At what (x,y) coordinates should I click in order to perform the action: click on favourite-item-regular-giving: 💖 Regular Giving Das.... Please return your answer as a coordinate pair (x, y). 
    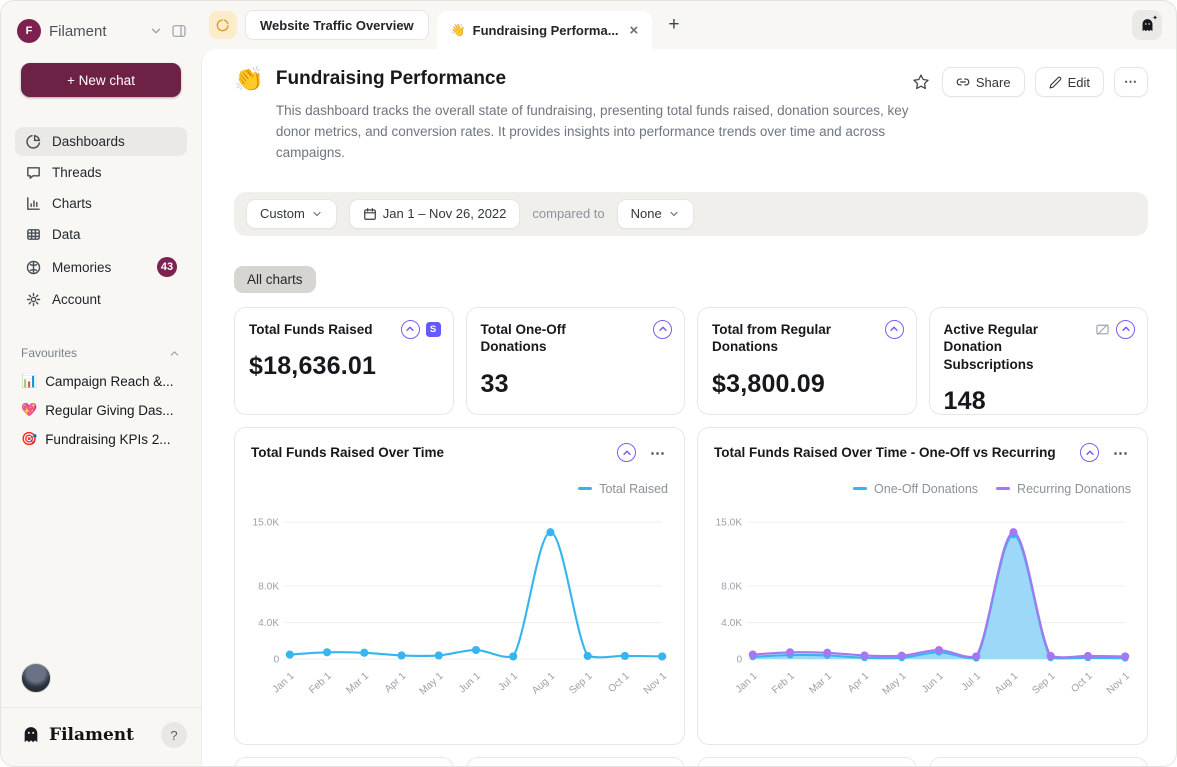
    Looking at the image, I should click on (101, 410).